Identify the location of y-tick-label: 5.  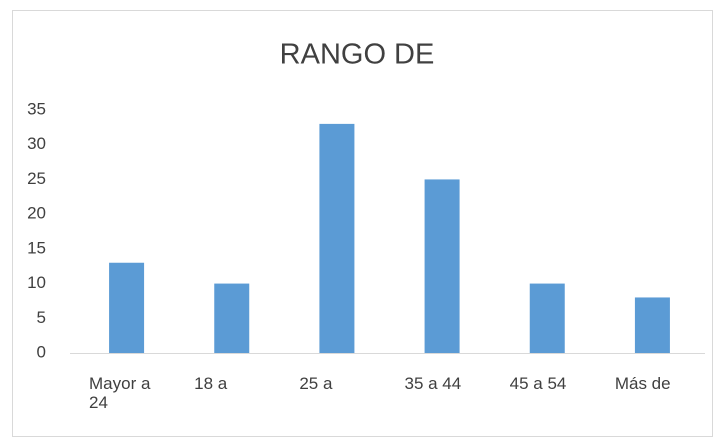
(41, 317).